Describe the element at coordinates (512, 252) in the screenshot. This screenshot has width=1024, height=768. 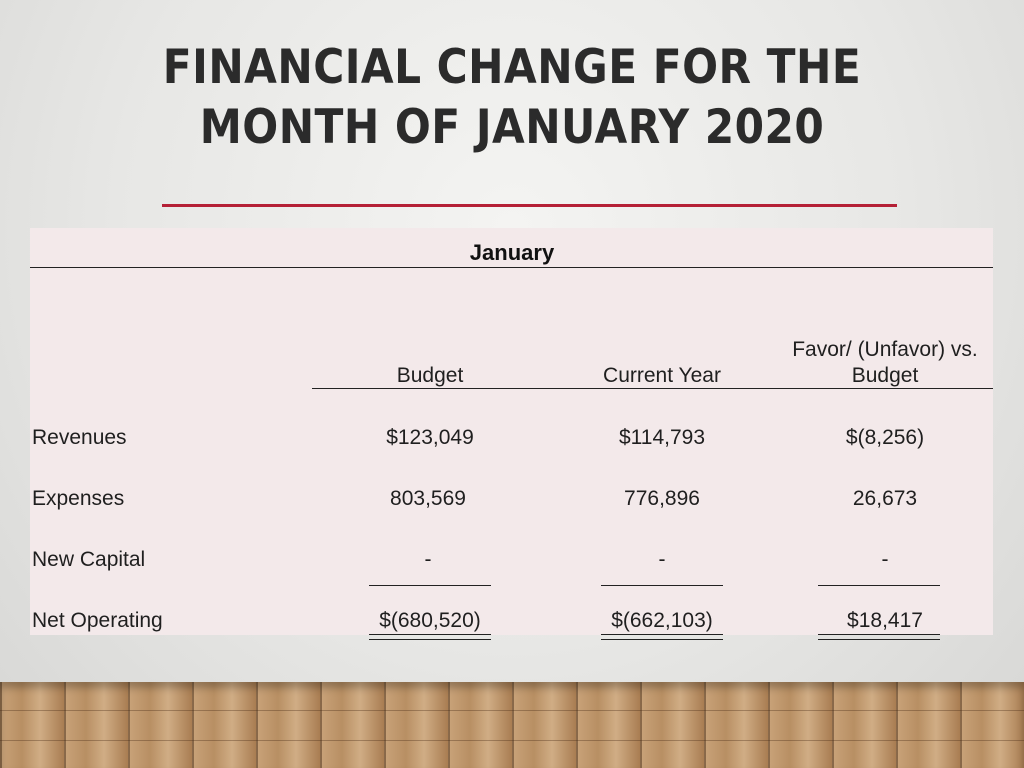
I see `period-header: January` at that location.